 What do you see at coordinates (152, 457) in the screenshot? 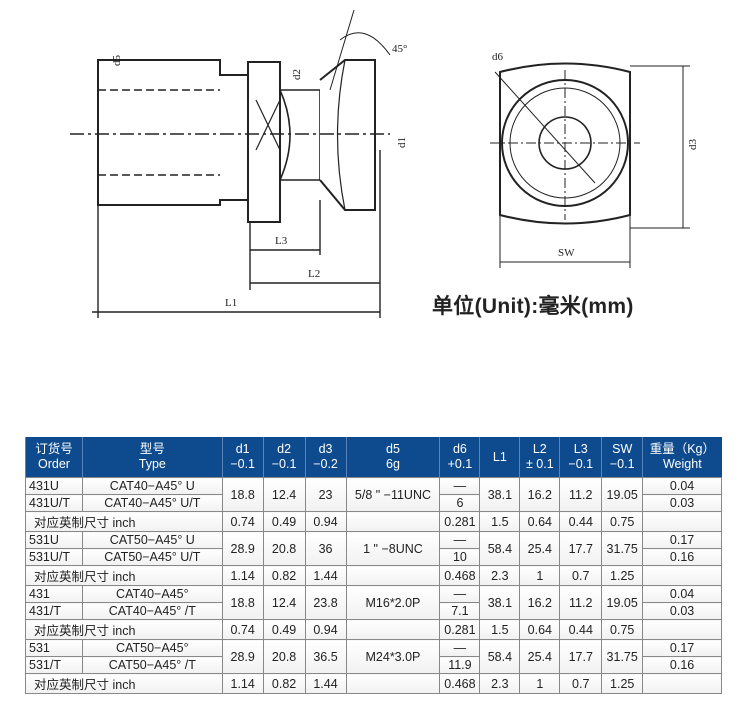
I see `column-header: 型号 Type` at bounding box center [152, 457].